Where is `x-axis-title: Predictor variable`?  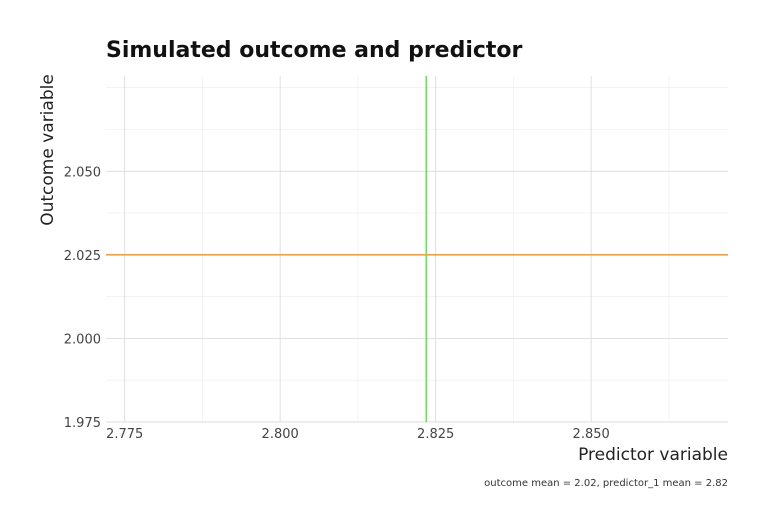
x-axis-title: Predictor variable is located at coordinates (653, 455).